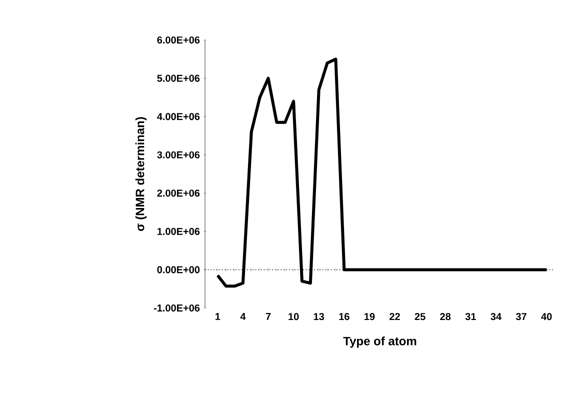 This screenshot has width=579, height=405. What do you see at coordinates (546, 316) in the screenshot?
I see `x-tick-label: 40` at bounding box center [546, 316].